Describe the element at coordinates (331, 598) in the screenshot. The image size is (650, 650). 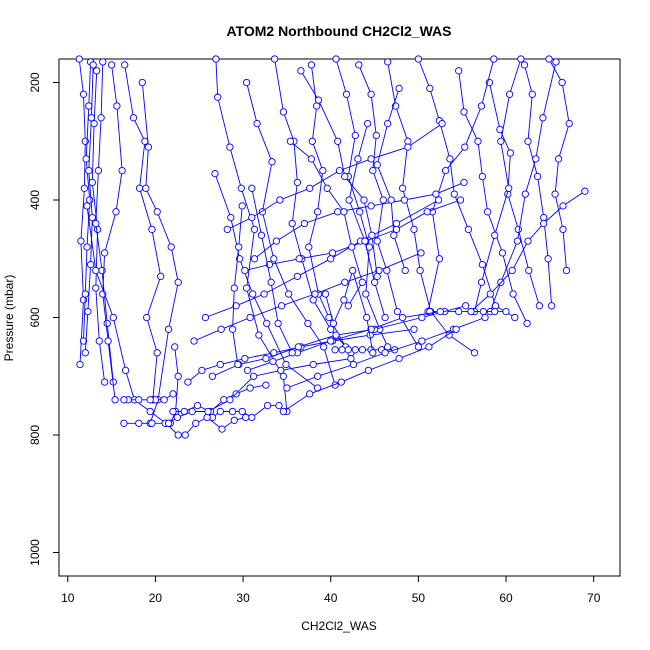
I see `x-tick-label: 40` at that location.